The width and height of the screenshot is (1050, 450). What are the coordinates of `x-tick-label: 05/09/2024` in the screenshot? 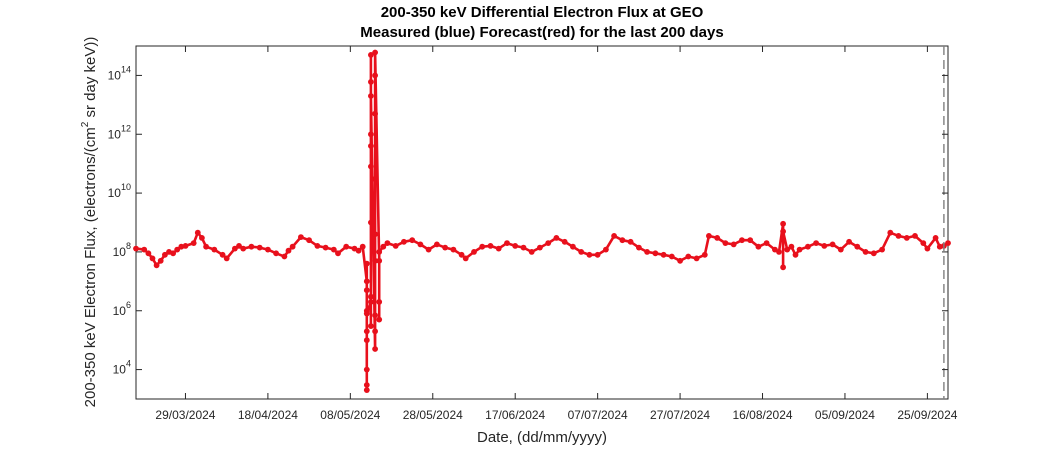 It's located at (845, 415).